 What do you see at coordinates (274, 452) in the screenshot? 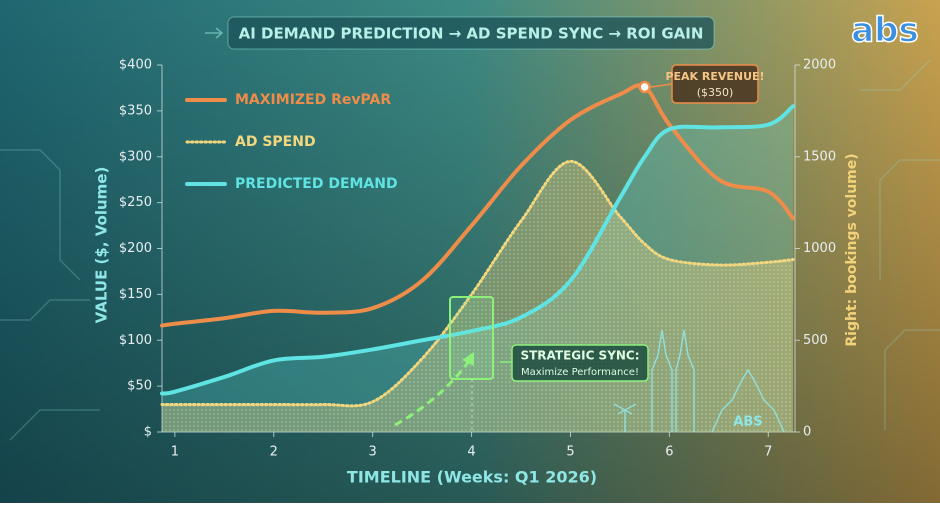
I see `x-tick-label: 2` at bounding box center [274, 452].